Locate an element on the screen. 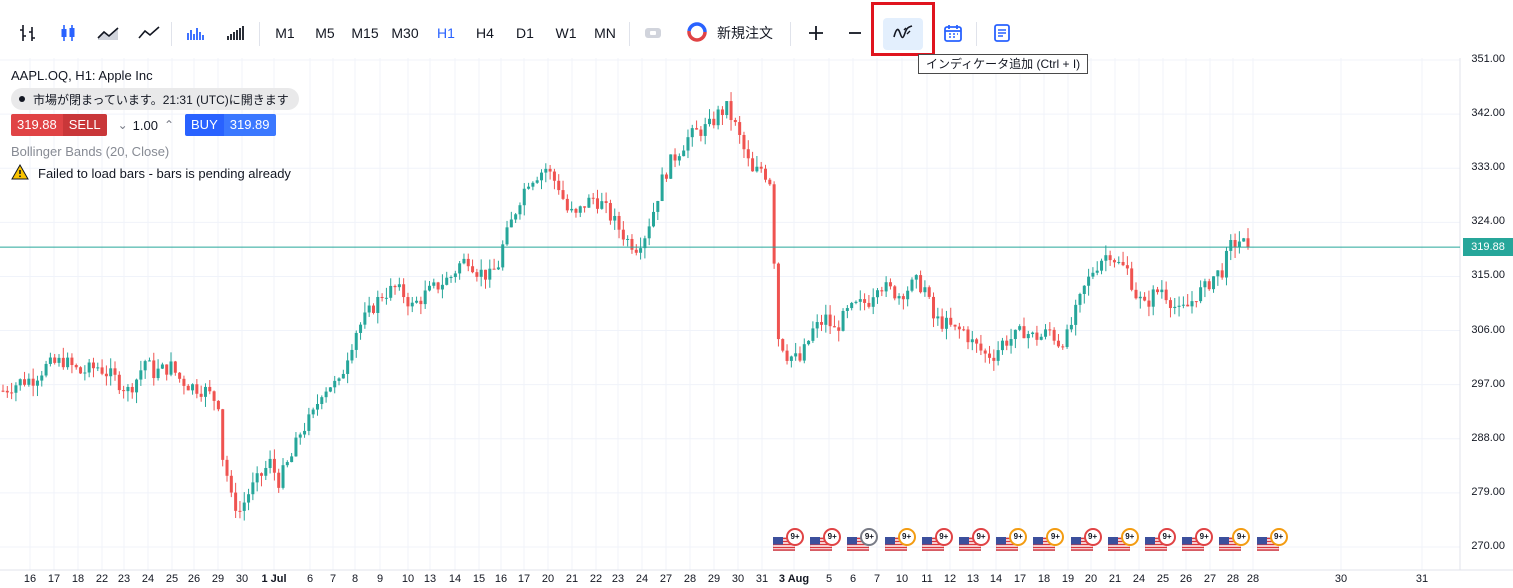  quantity-value: 1.00 is located at coordinates (145, 125).